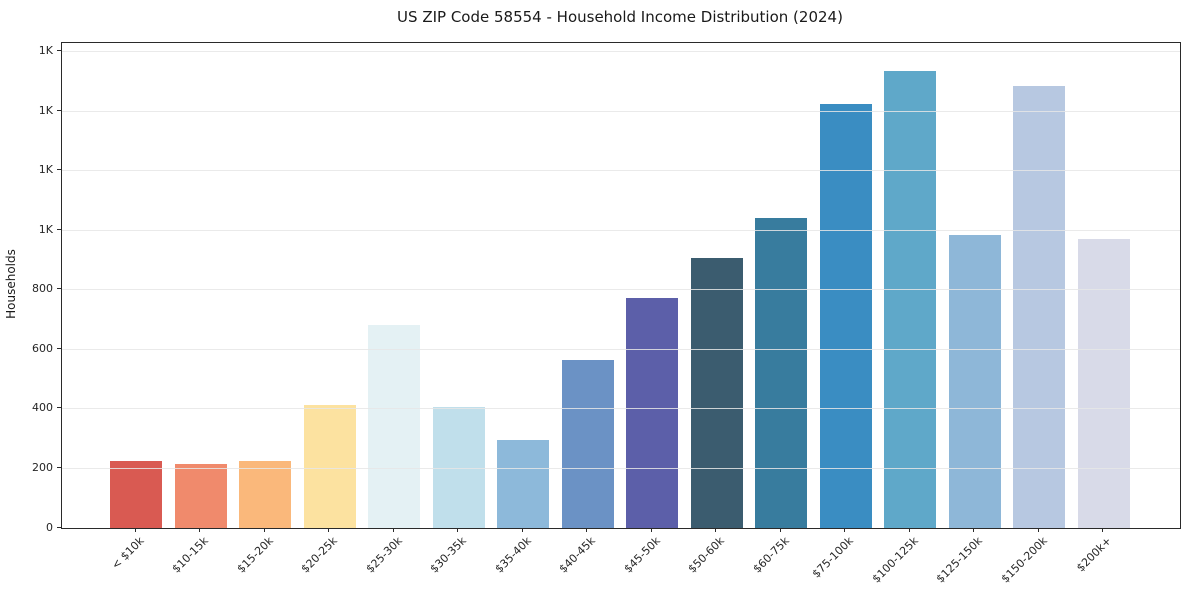 The height and width of the screenshot is (590, 1189). Describe the element at coordinates (42, 348) in the screenshot. I see `y-tick-label: 600` at that location.